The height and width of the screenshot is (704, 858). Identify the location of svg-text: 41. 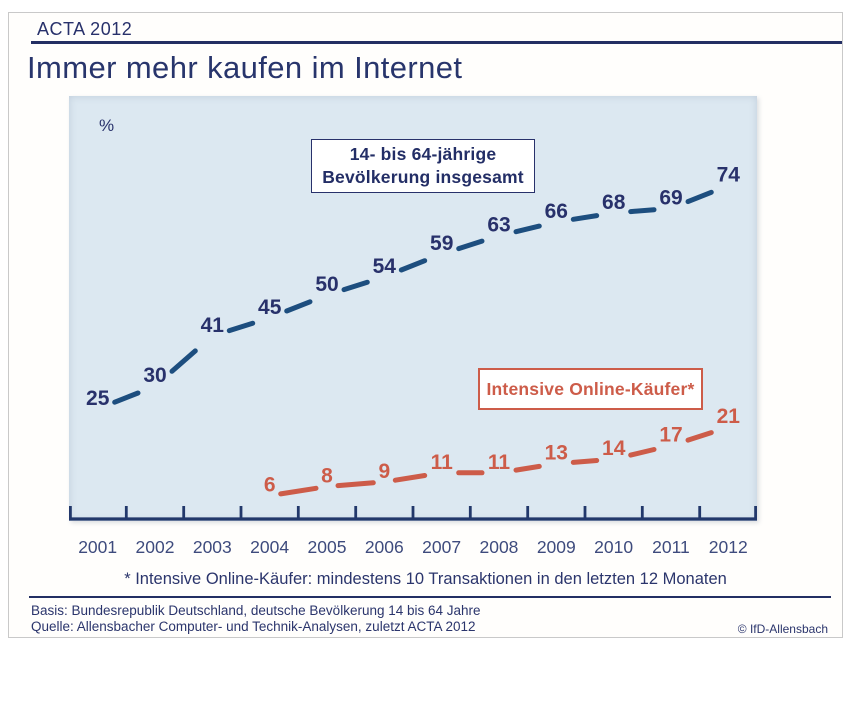
(213, 325).